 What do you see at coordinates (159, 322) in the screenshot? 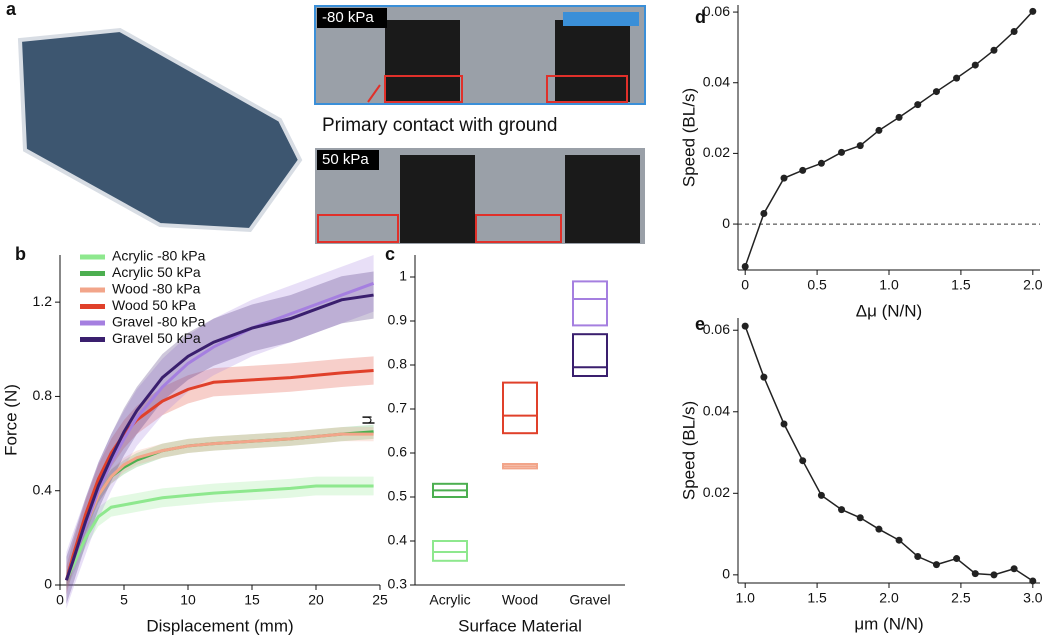
I see `legend-label: Gravel -80 kPa` at bounding box center [159, 322].